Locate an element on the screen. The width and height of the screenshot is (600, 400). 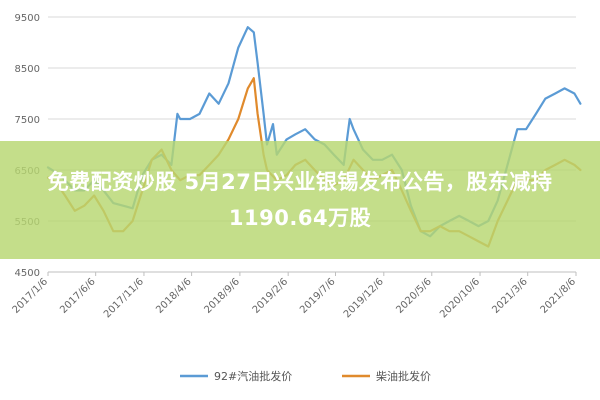
x-tick-label: 2019/2/6 is located at coordinates (271, 296).